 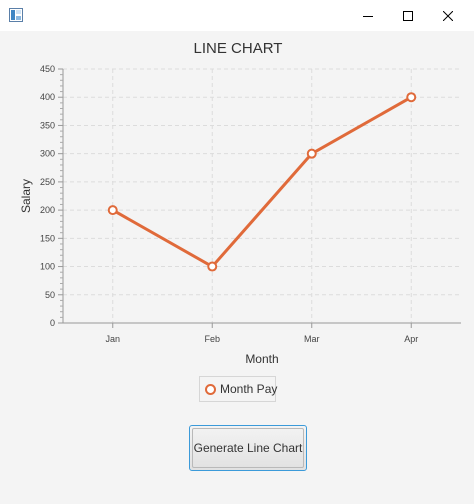 I want to click on close-icon, so click(x=448, y=15).